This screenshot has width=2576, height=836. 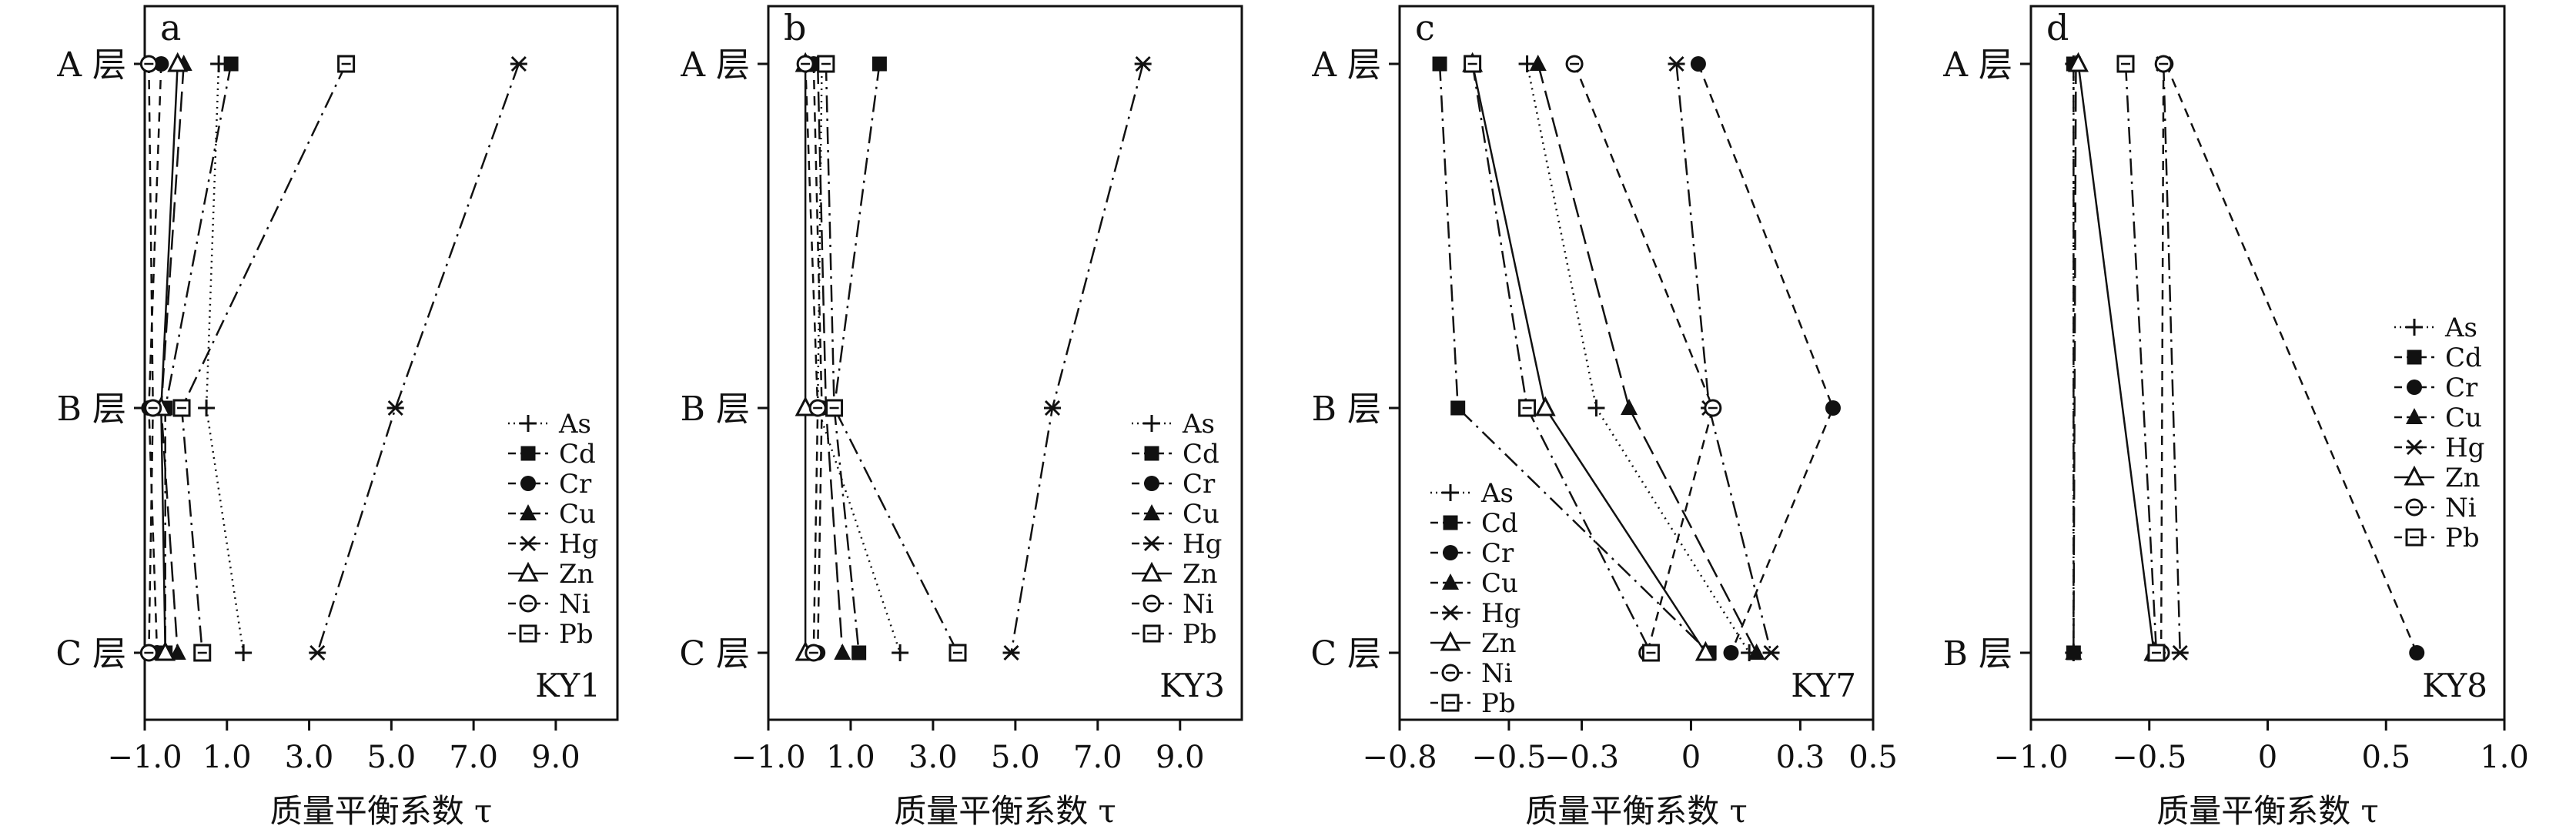 What do you see at coordinates (1425, 27) in the screenshot?
I see `panel-letter: c` at bounding box center [1425, 27].